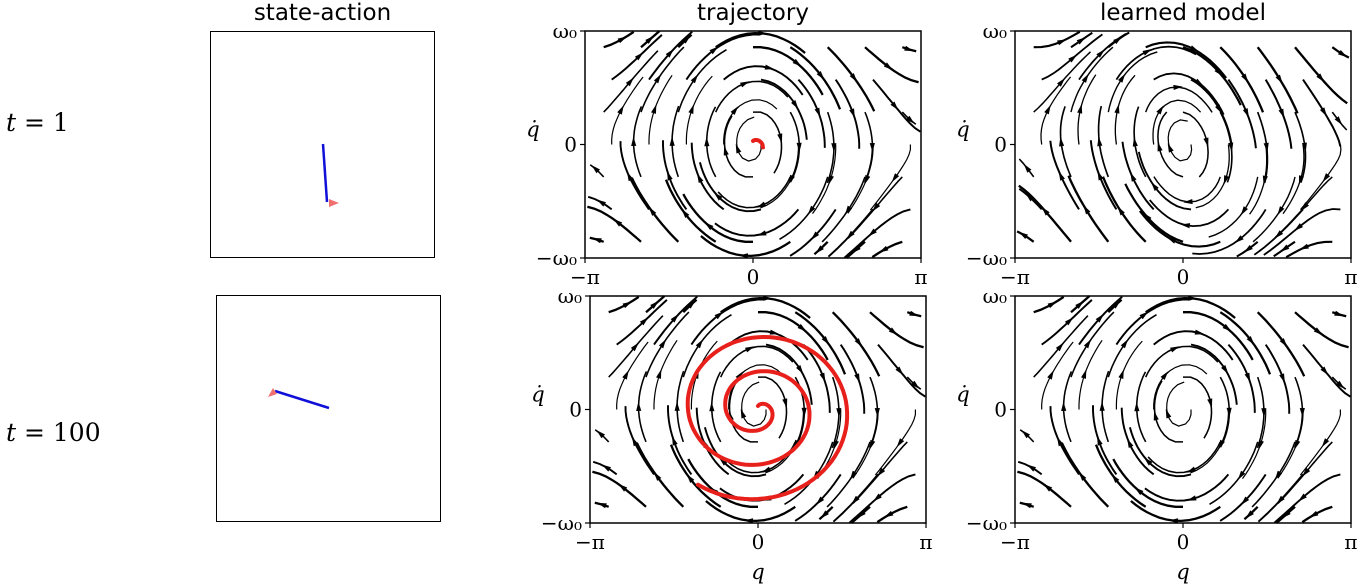 The image size is (1365, 587). Describe the element at coordinates (986, 258) in the screenshot. I see `y-tick-label: −ω₀` at that location.